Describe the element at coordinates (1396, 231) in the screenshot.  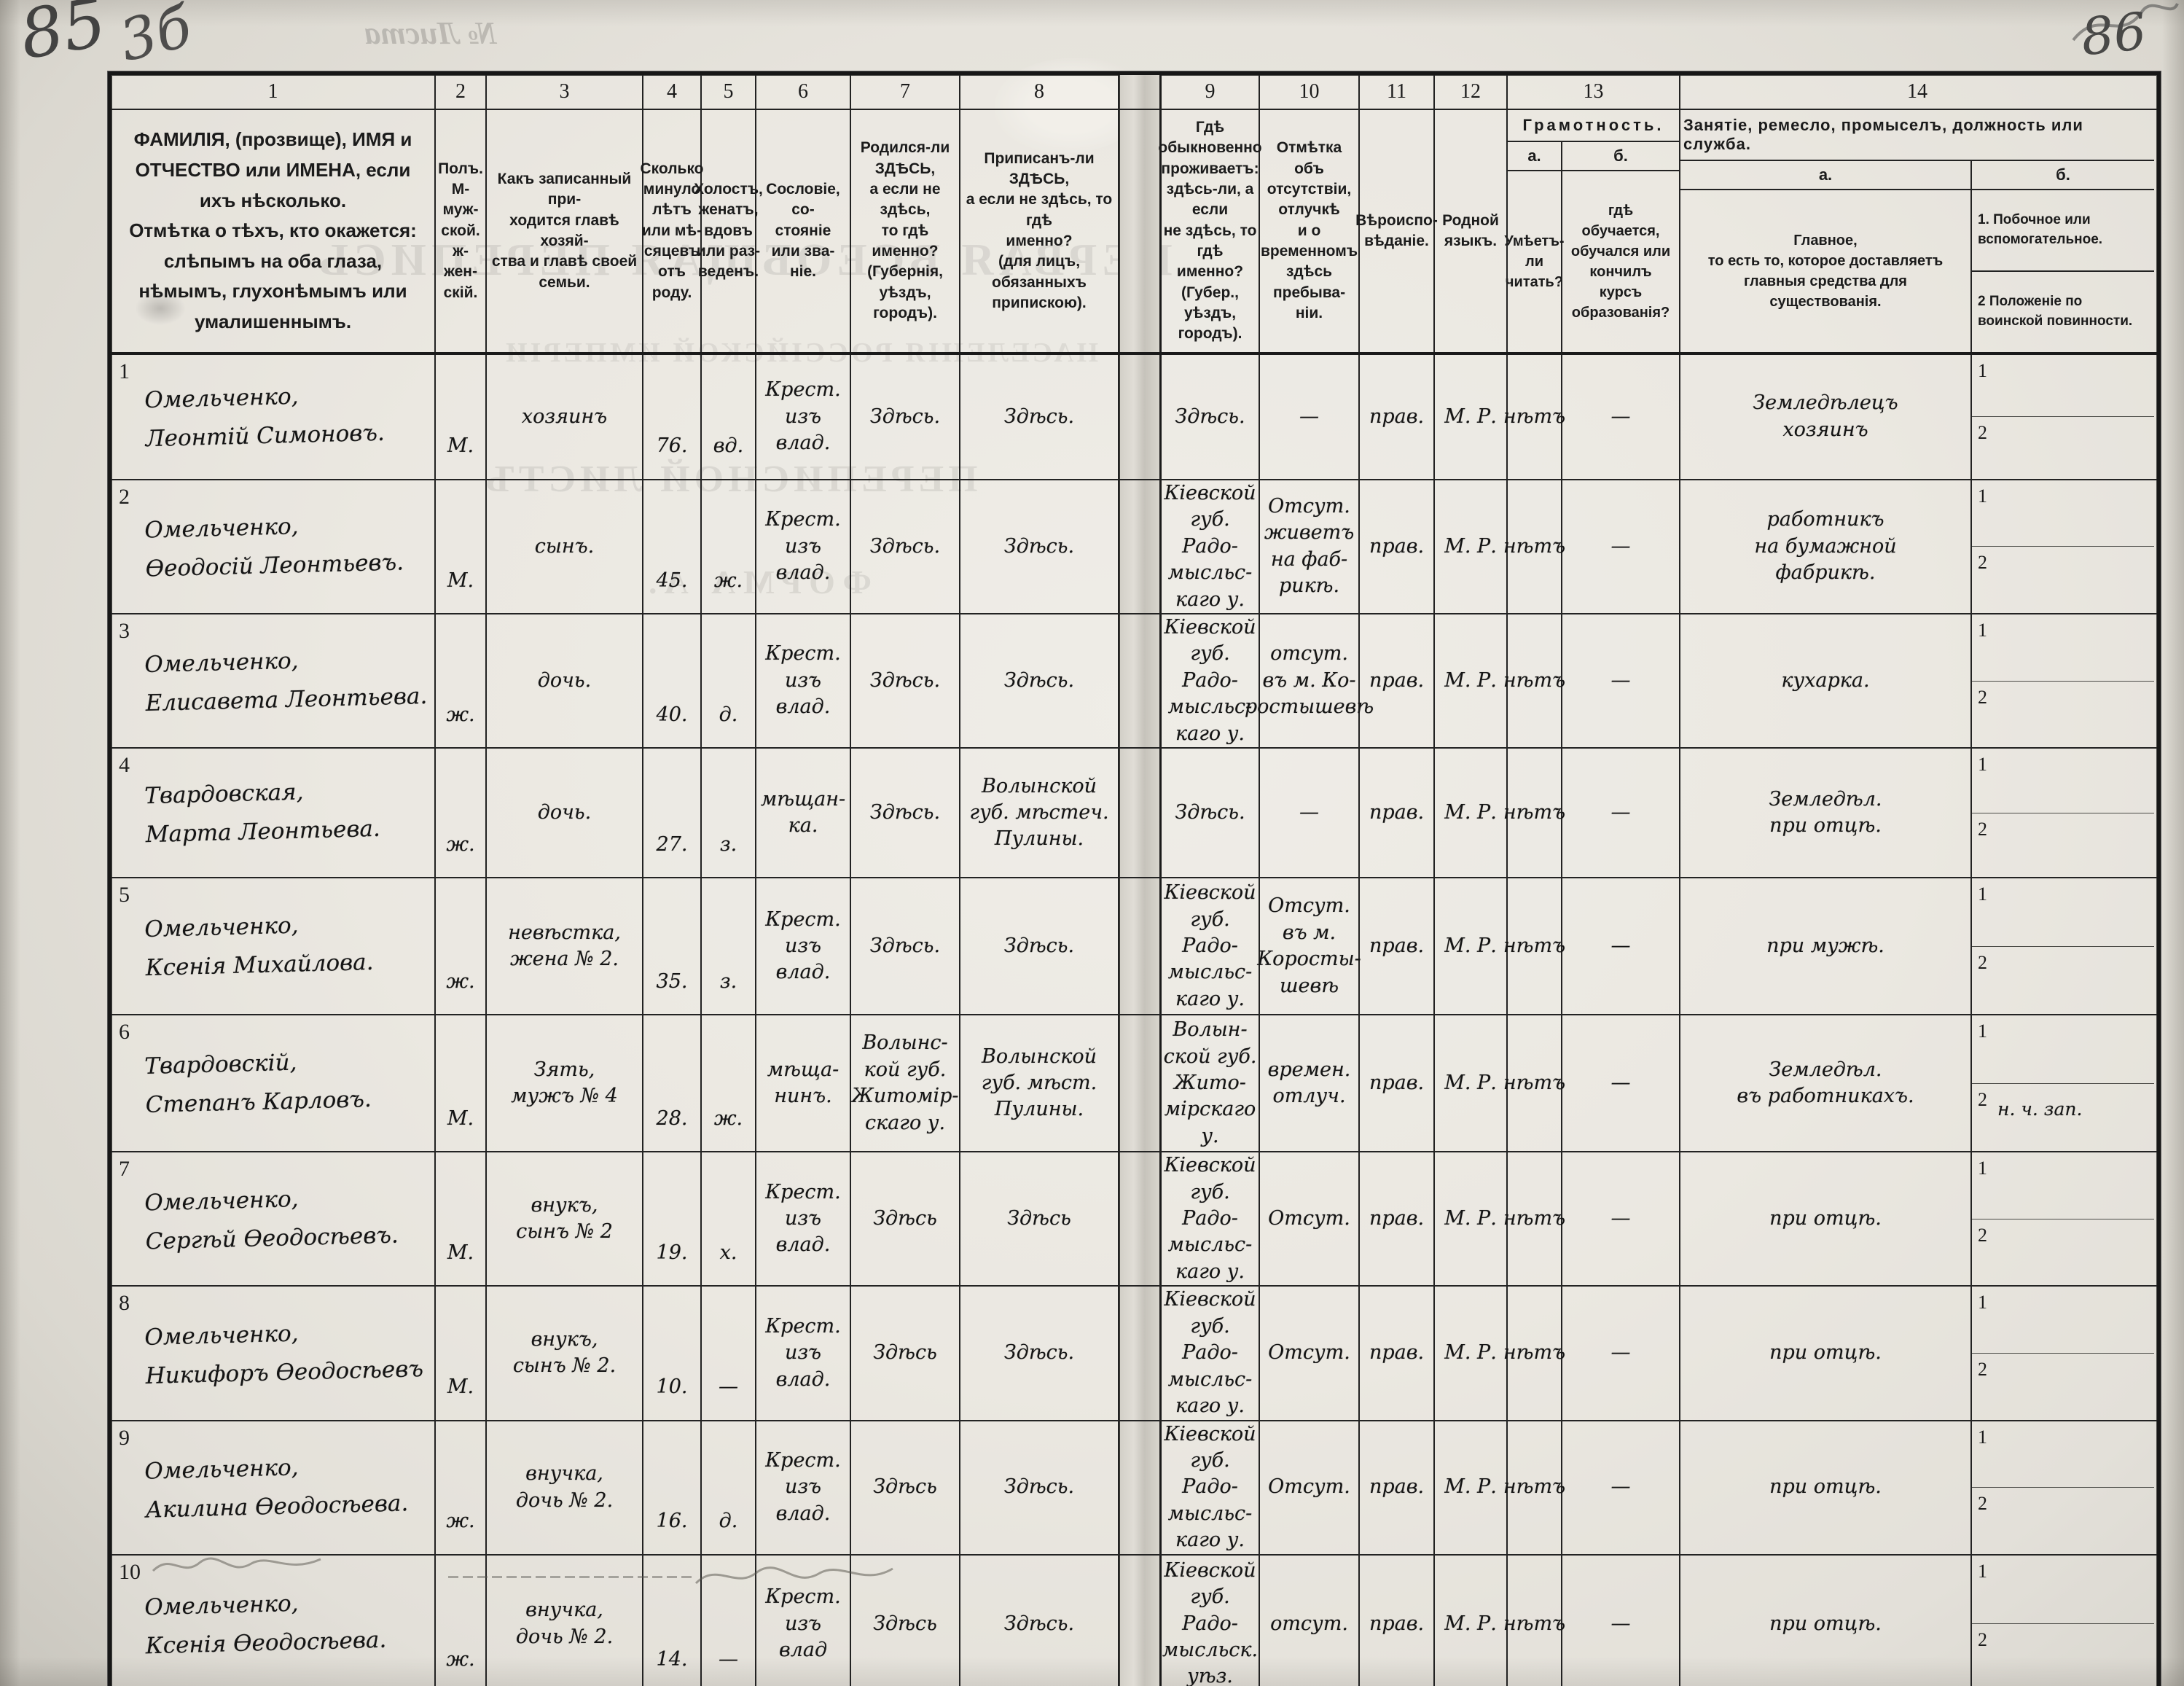
I see `header-religion: Вѣроиспо- вѣданіе.` at that location.